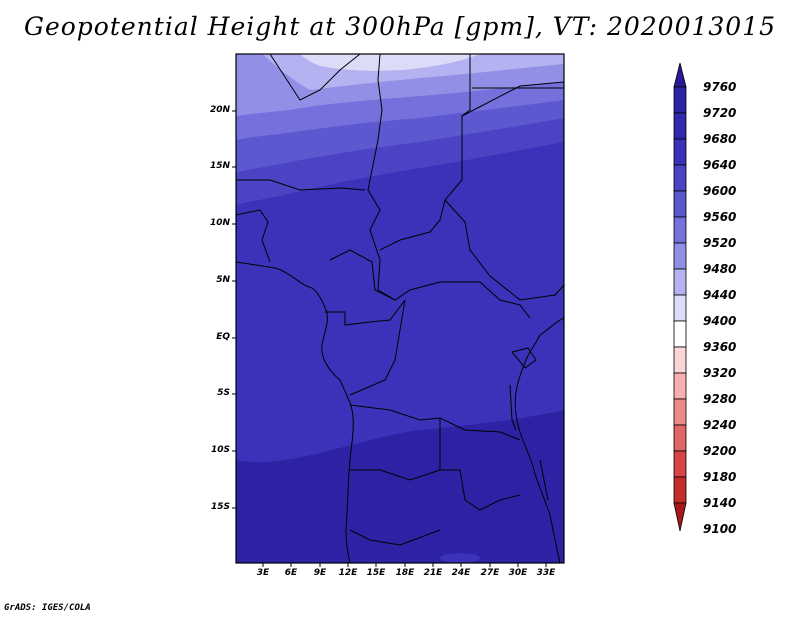 Image resolution: width=800 pixels, height=618 pixels. What do you see at coordinates (539, 440) in the screenshot?
I see `coastline-east` at bounding box center [539, 440].